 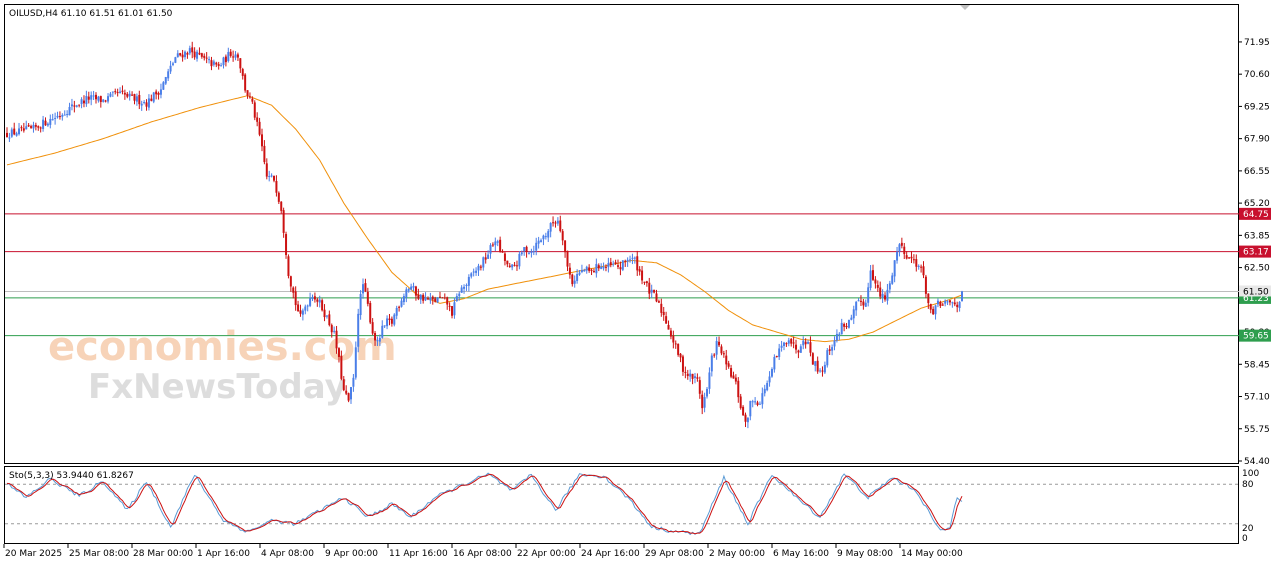 I want to click on time-tick-label: 22 Apr 00:00, so click(x=546, y=554).